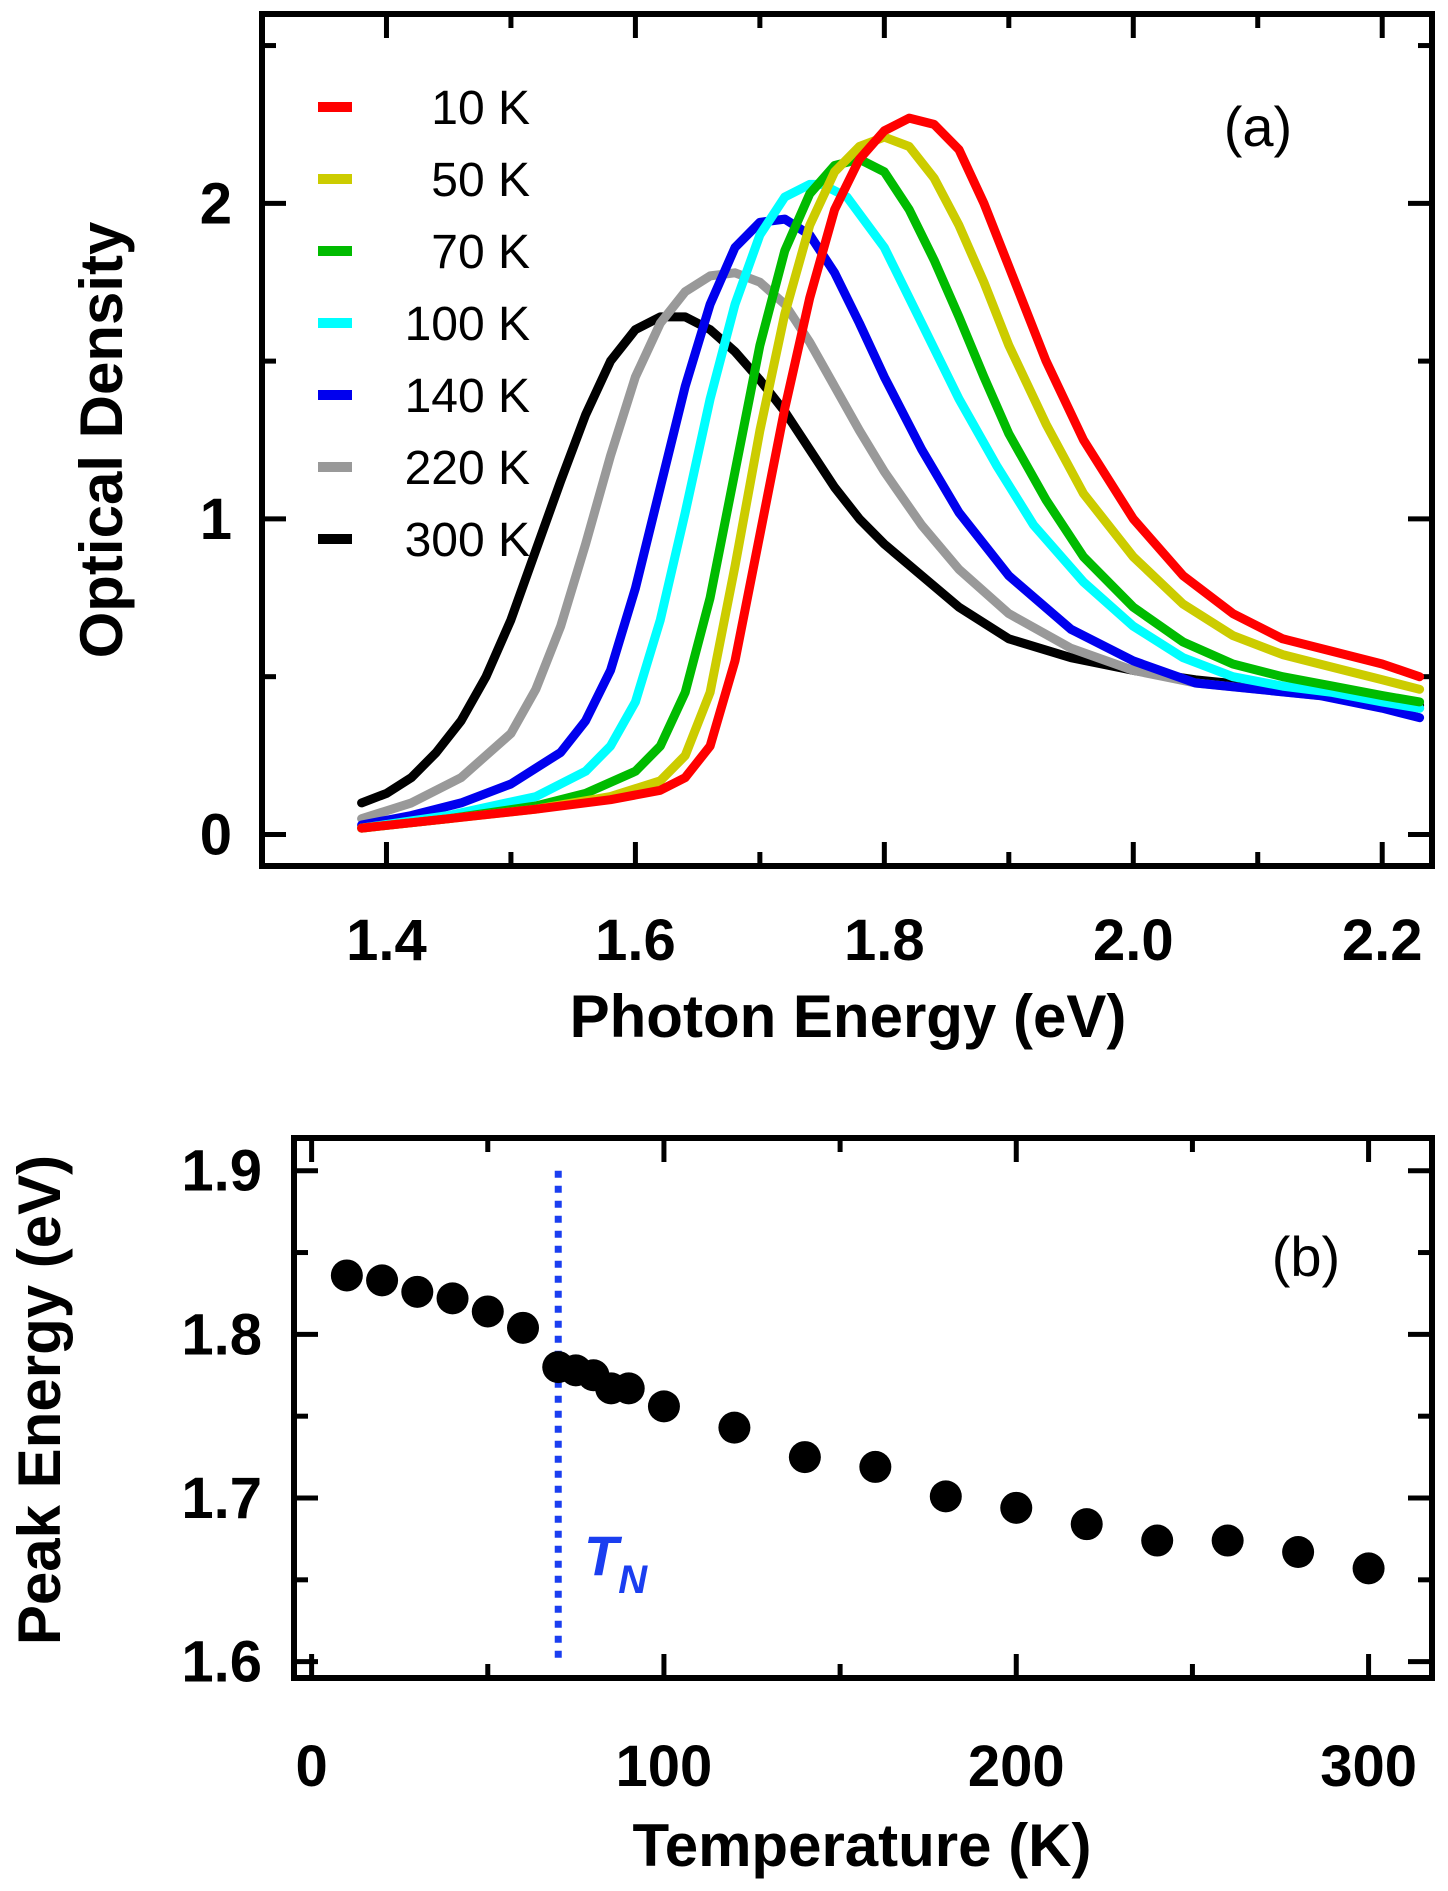  I want to click on x-tick-label: 2.0, so click(1133, 940).